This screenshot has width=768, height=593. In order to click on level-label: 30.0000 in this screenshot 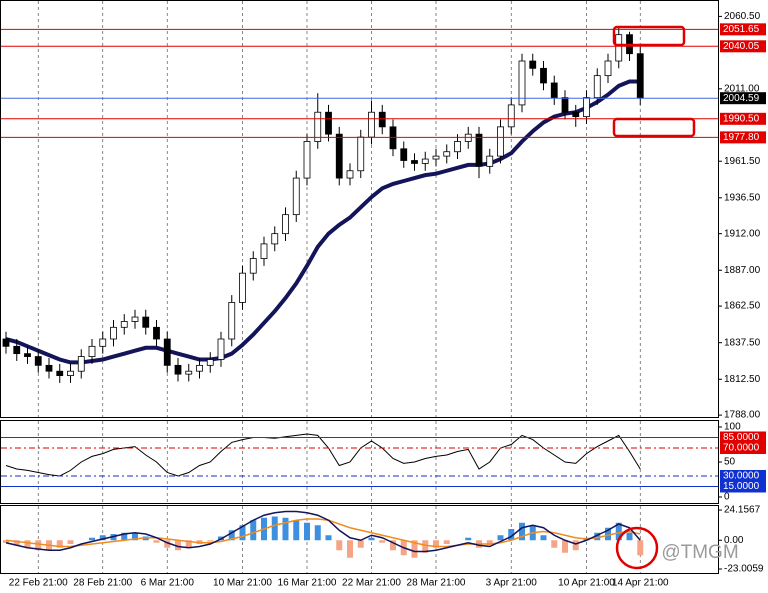, I will do `click(741, 476)`.